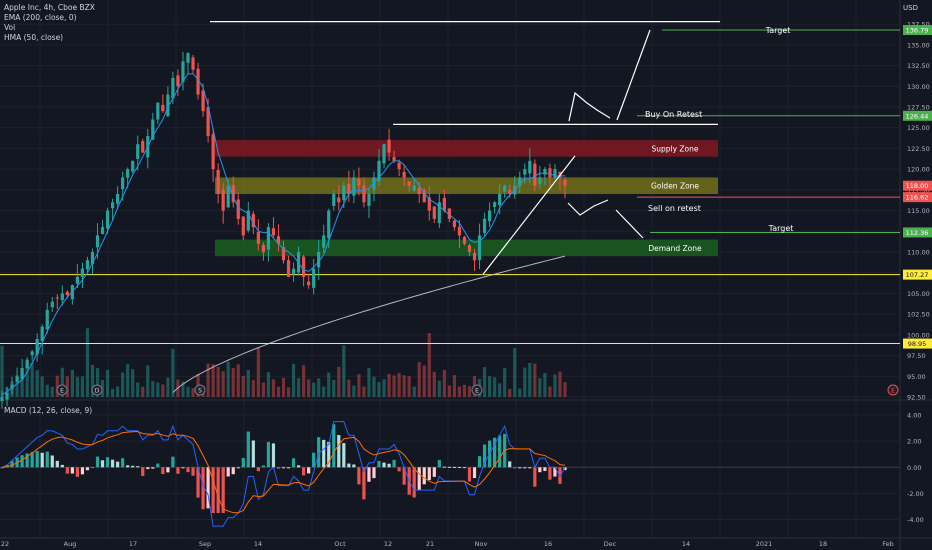 The height and width of the screenshot is (550, 932). What do you see at coordinates (48, 410) in the screenshot?
I see `macd-legend: MACD (12, 26, close, 9)` at bounding box center [48, 410].